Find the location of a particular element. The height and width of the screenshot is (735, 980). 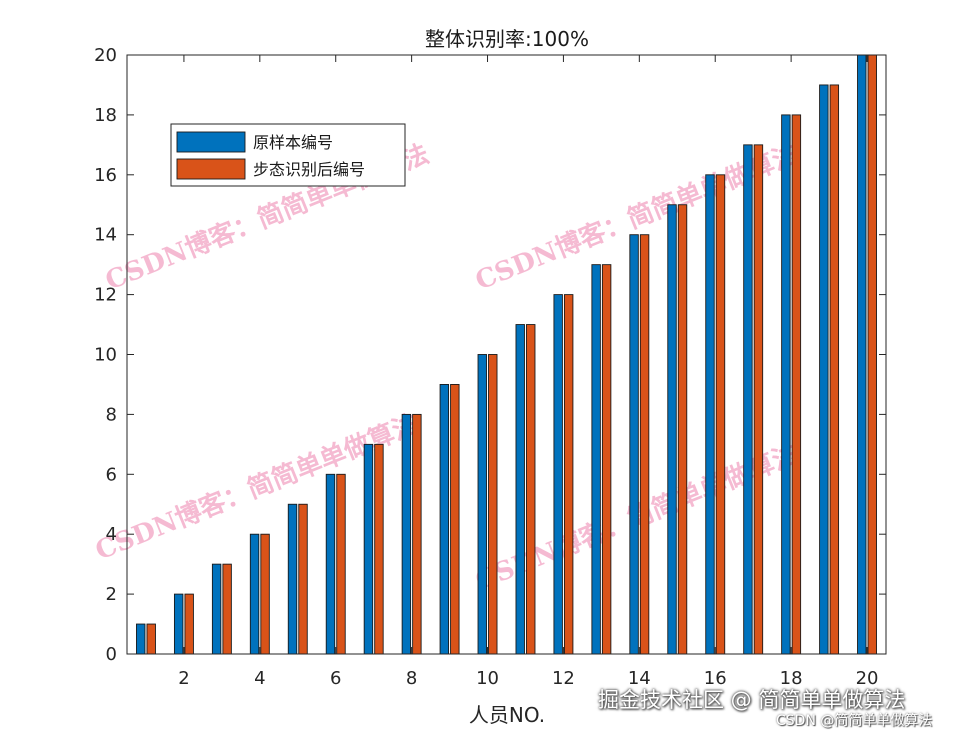

y-tick-label: 16 is located at coordinates (105, 175).